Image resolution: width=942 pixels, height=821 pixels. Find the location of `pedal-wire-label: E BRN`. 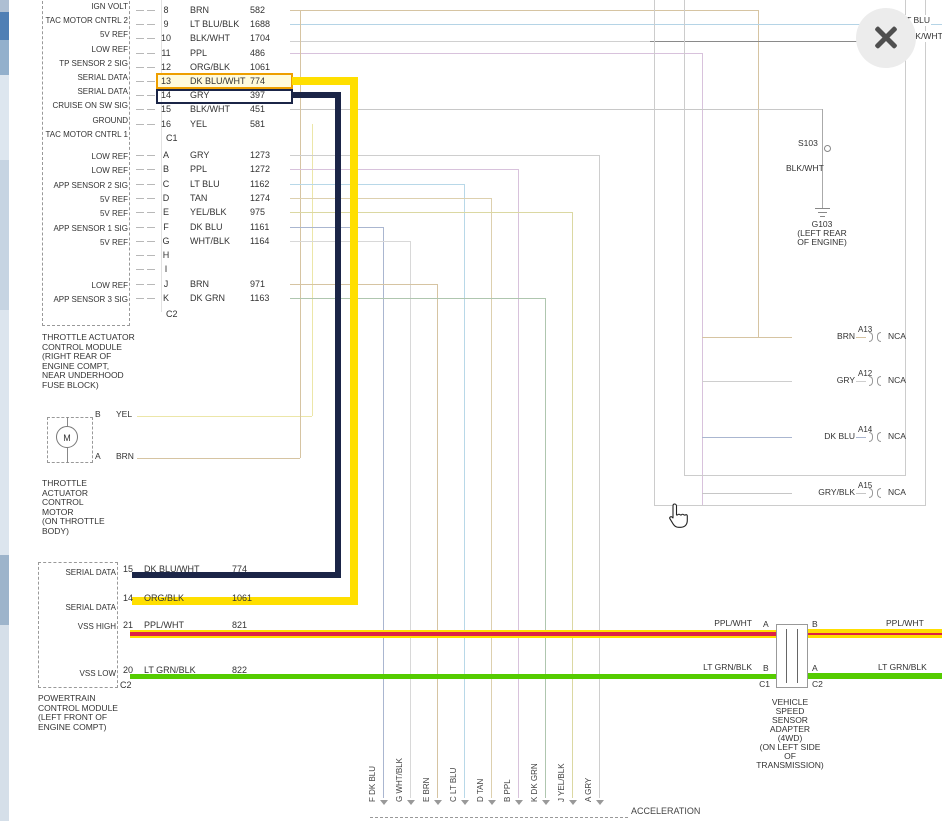

pedal-wire-label: E BRN is located at coordinates (426, 789).